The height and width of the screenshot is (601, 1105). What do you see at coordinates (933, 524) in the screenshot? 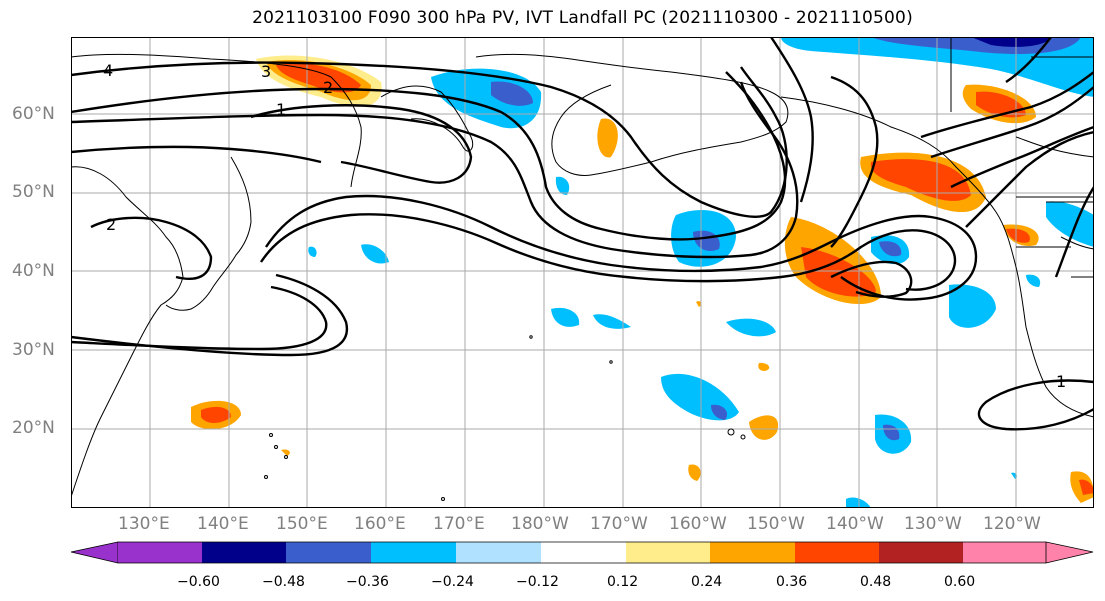
I see `lon-label-130w: 130°W` at bounding box center [933, 524].